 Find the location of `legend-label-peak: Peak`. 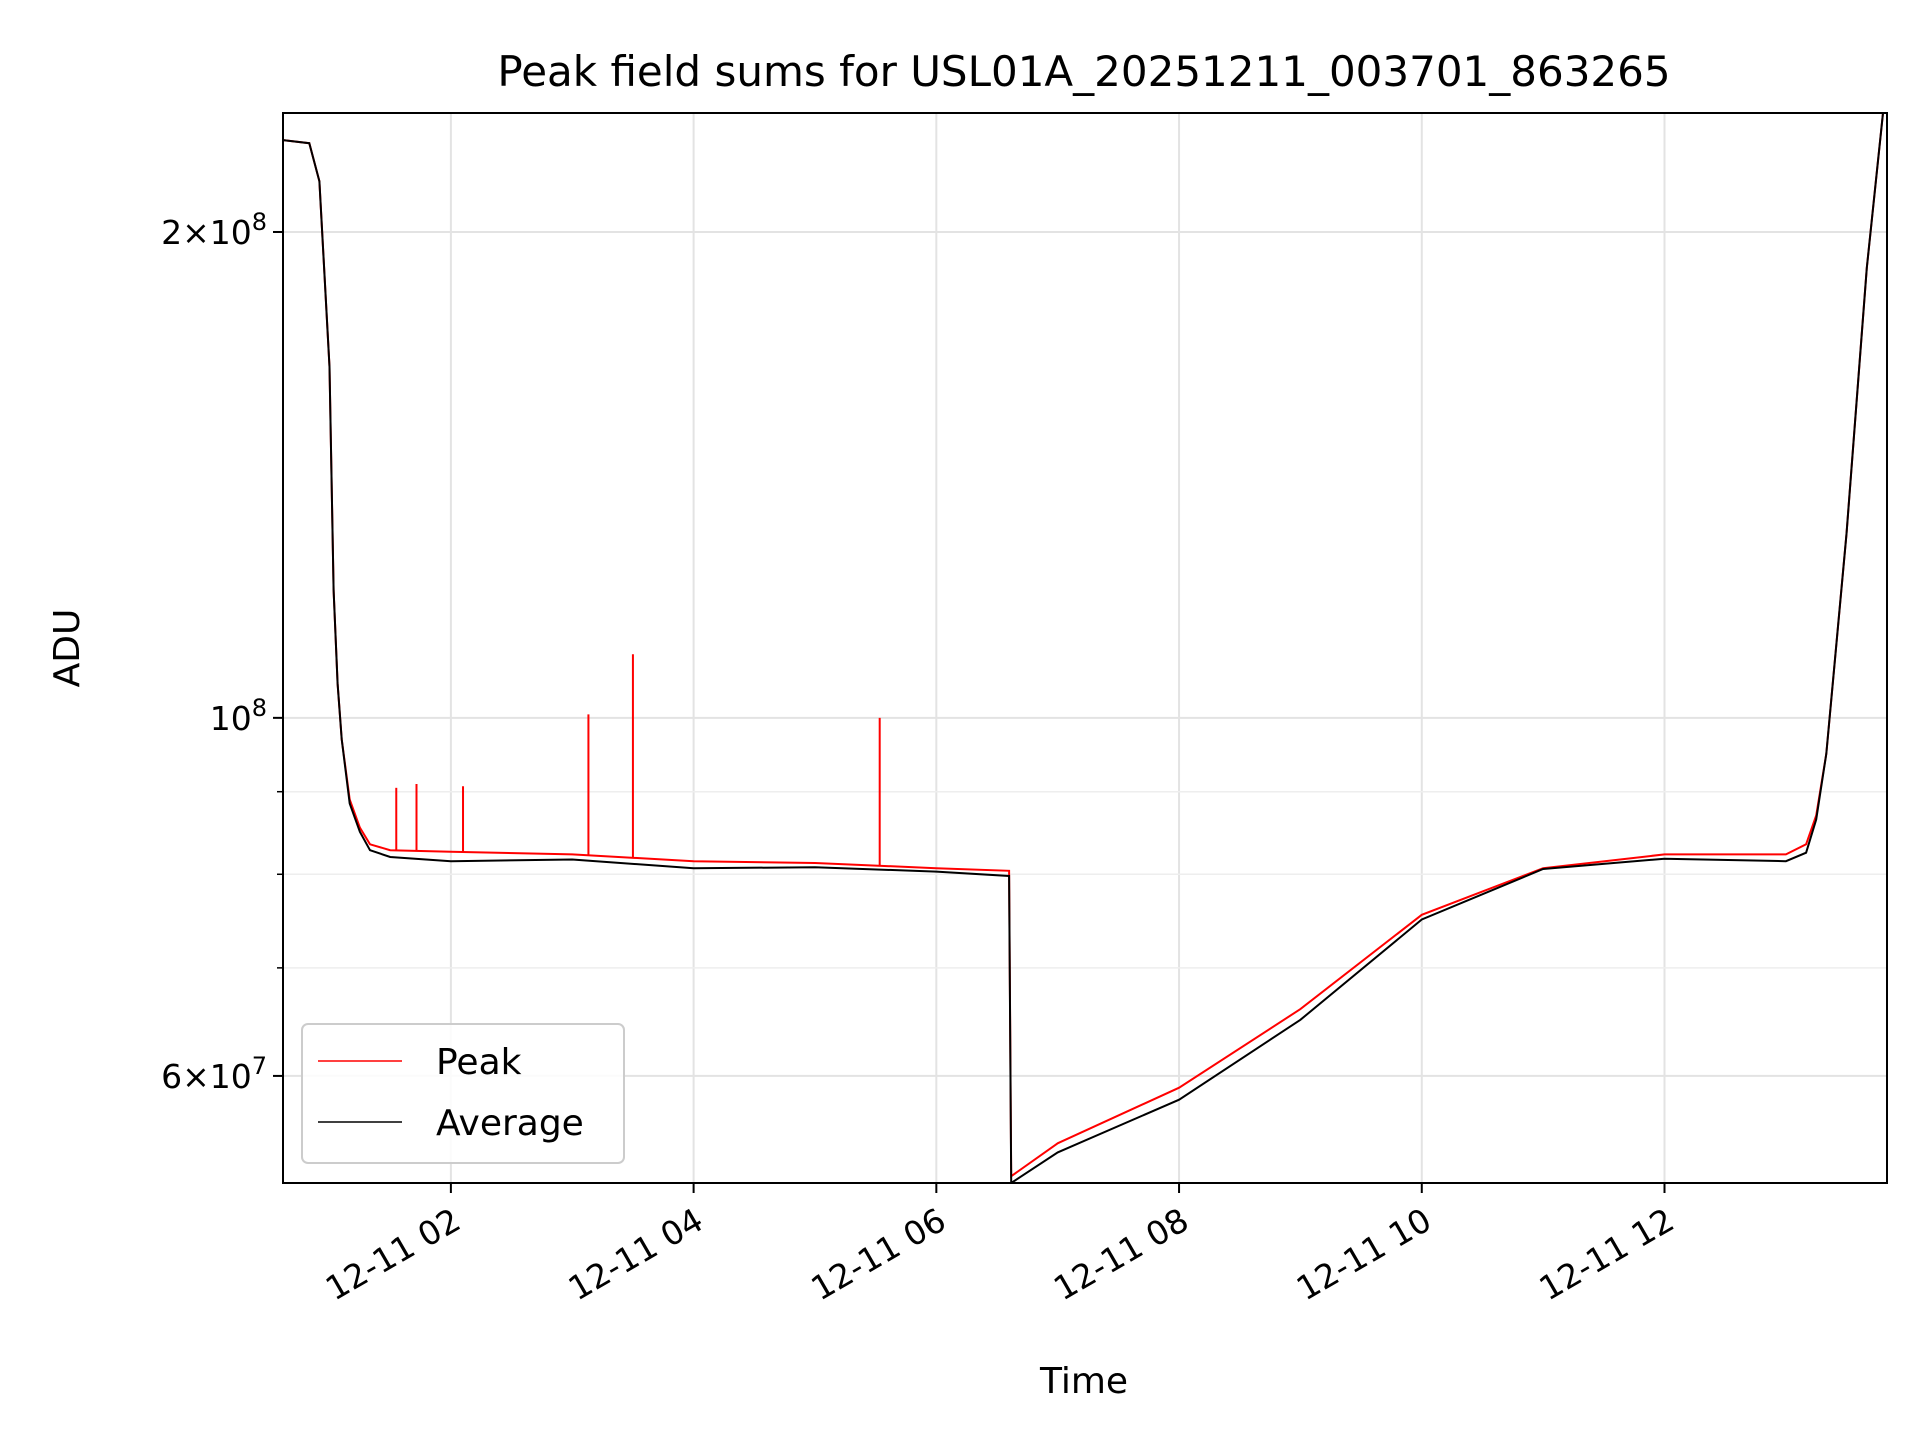

legend-label-peak: Peak is located at coordinates (479, 1062).